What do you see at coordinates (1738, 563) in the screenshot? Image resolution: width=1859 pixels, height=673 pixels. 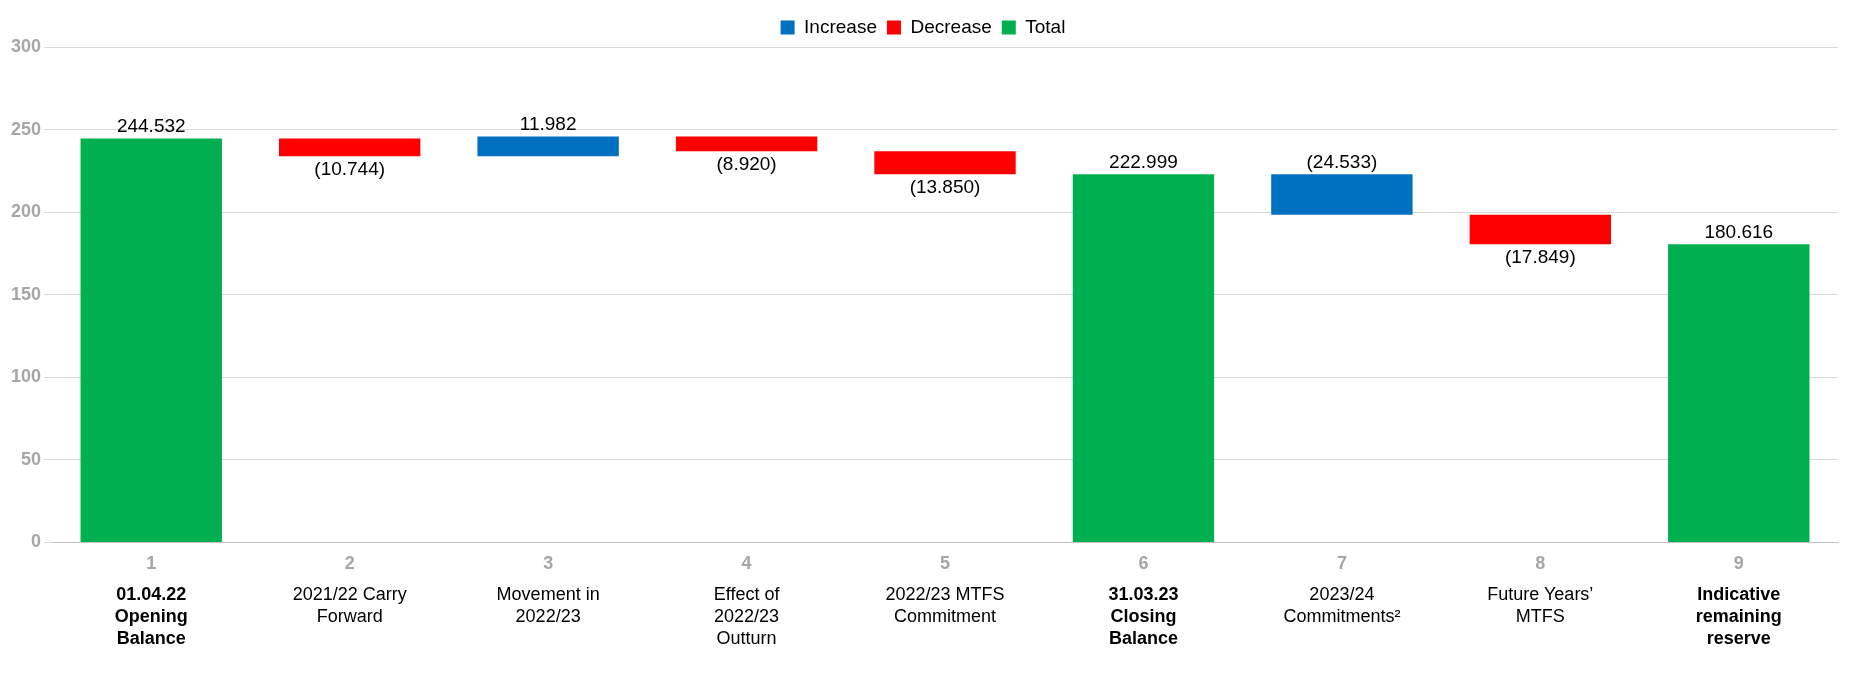 I see `x-tick-label: 9` at bounding box center [1738, 563].